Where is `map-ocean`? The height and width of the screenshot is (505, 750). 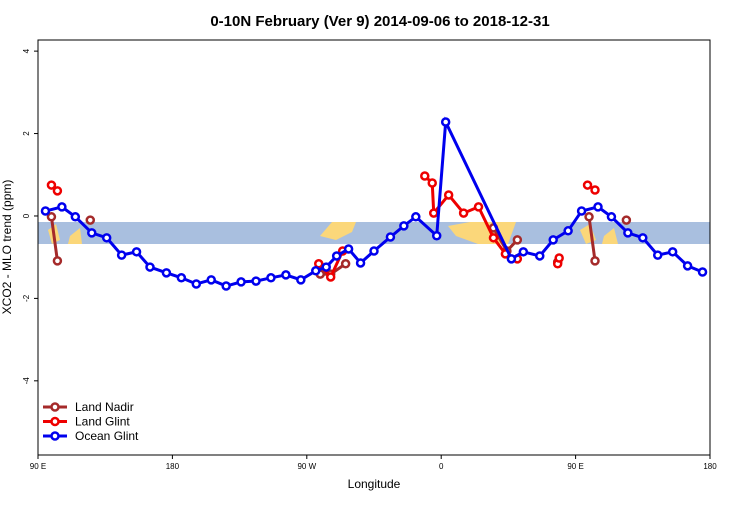 map-ocean is located at coordinates (374, 233).